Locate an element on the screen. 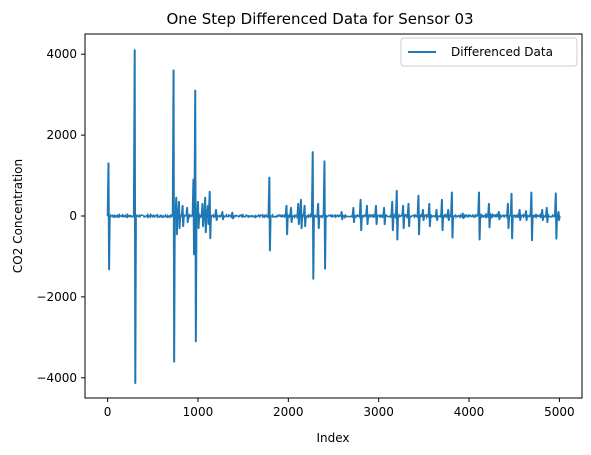 This screenshot has width=591, height=455. y-tick-label: −2000 is located at coordinates (56, 297).